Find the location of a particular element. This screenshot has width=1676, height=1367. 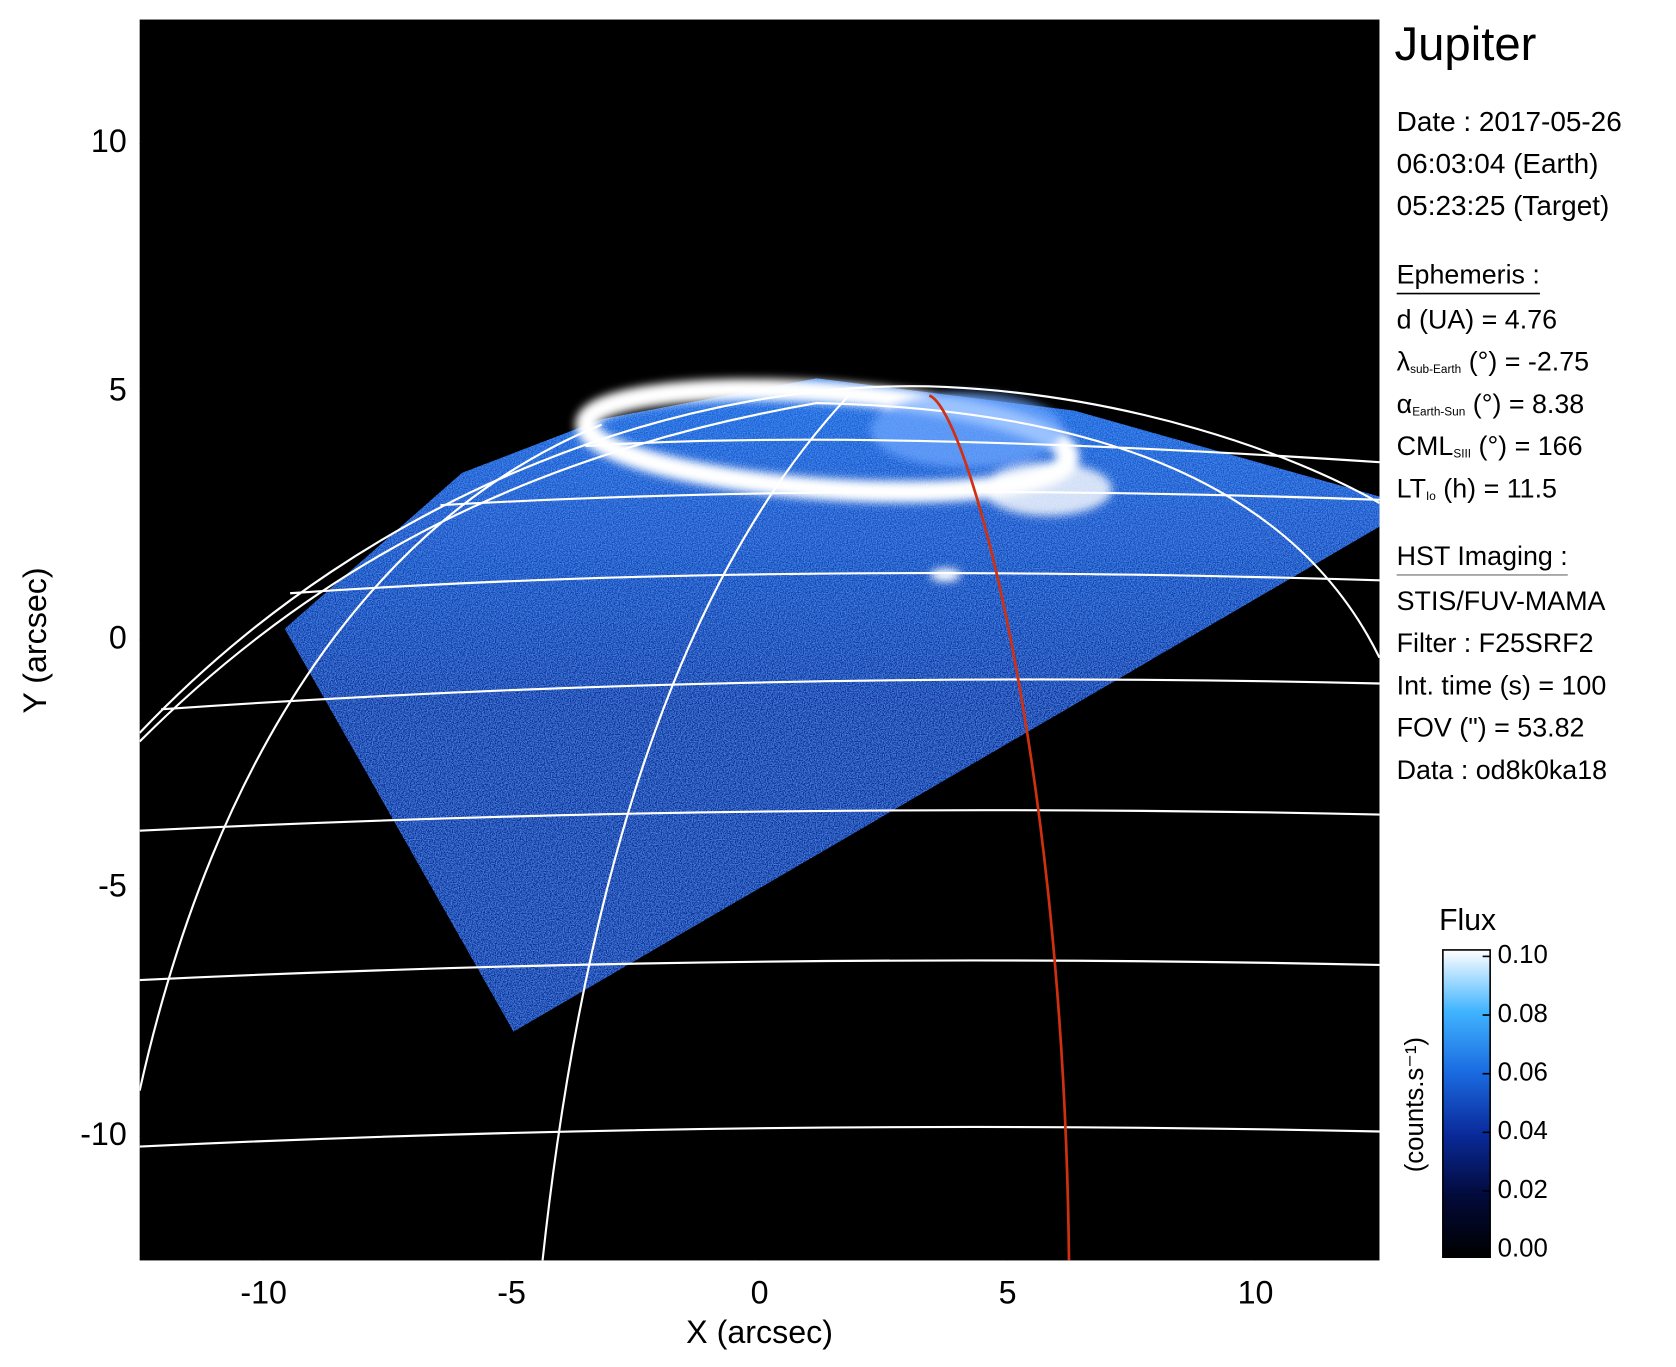

imaging-row: Int. time (s) = 100 is located at coordinates (1502, 685).